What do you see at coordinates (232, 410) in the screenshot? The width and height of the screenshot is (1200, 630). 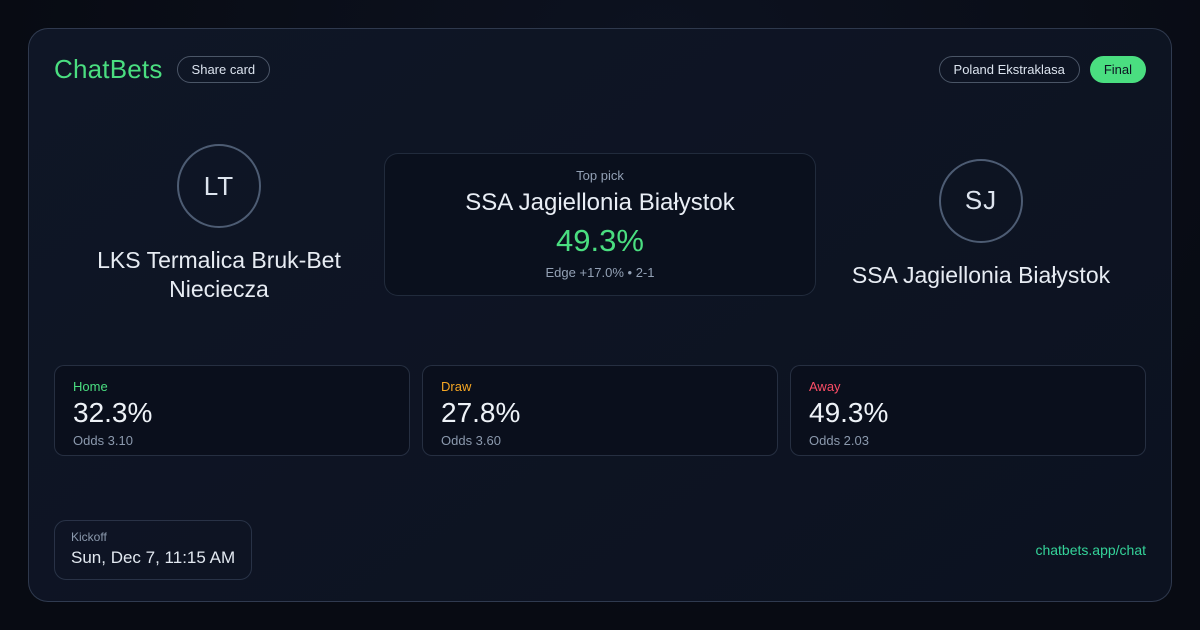 I see `market-card-home: Home 32.3% Odds 3.10` at bounding box center [232, 410].